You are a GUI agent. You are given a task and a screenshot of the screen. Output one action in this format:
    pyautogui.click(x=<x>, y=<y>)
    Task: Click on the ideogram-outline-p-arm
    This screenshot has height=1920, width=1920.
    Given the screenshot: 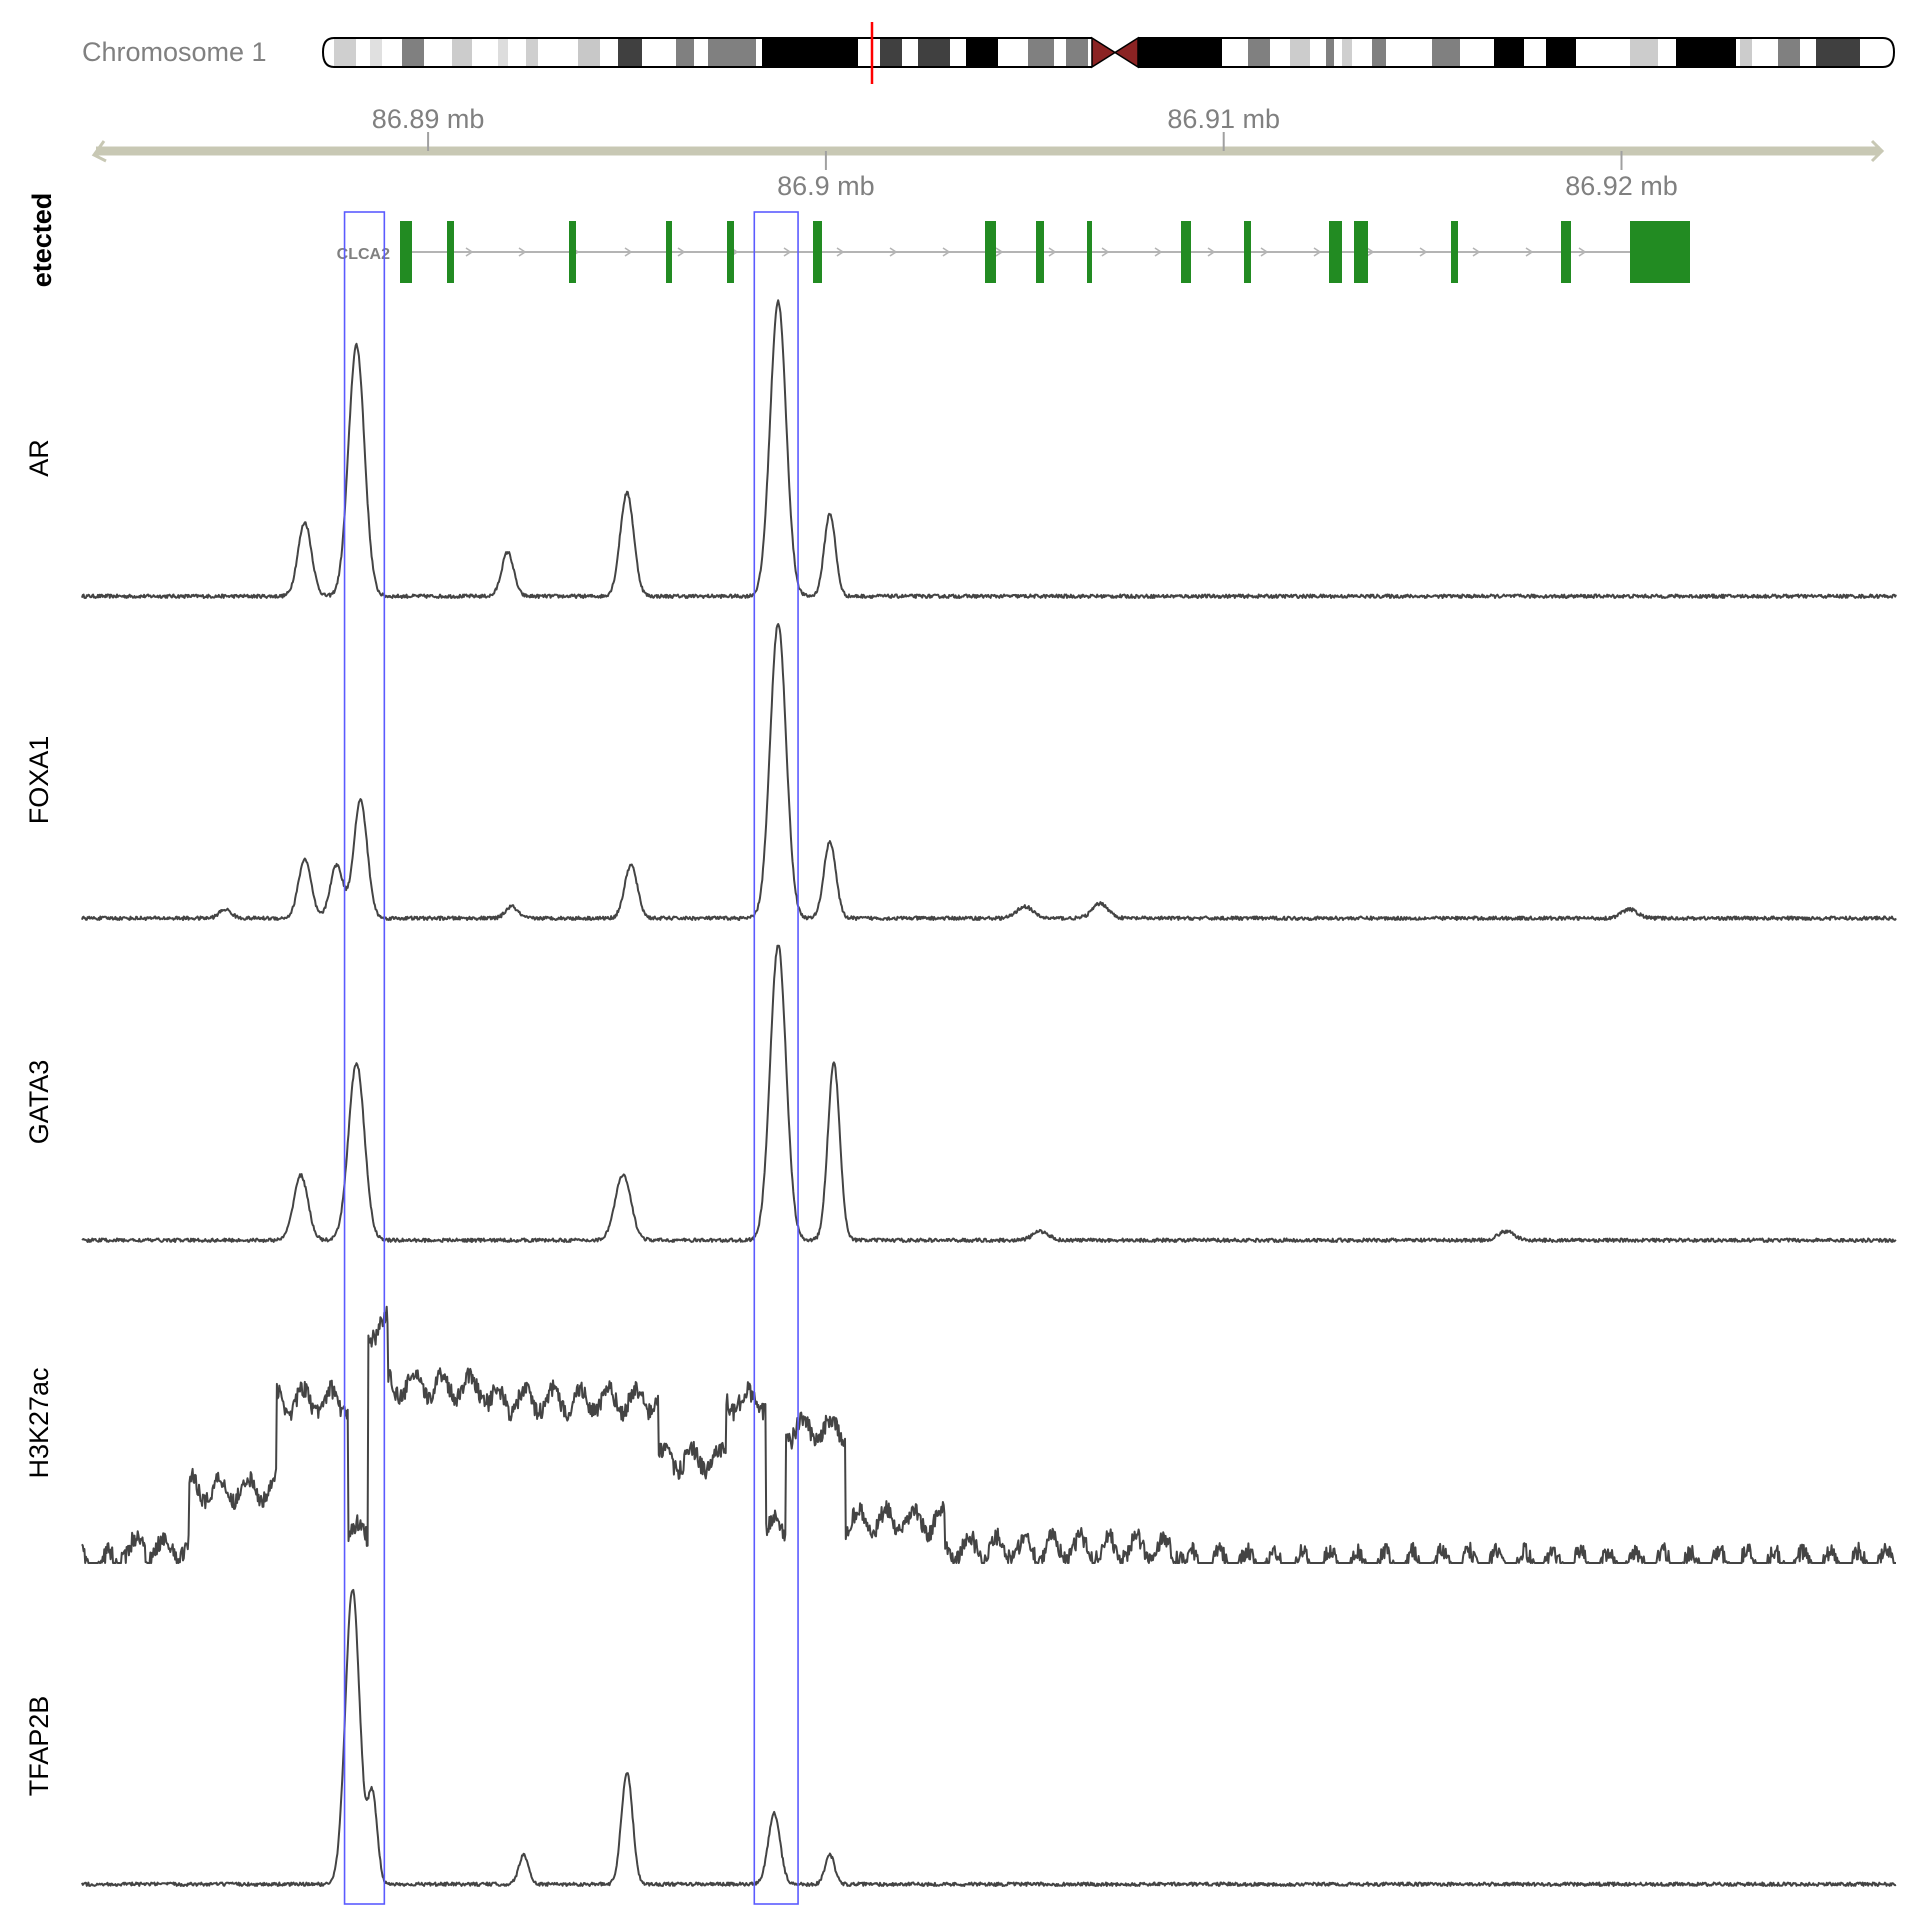 What is the action you would take?
    pyautogui.click(x=706, y=52)
    